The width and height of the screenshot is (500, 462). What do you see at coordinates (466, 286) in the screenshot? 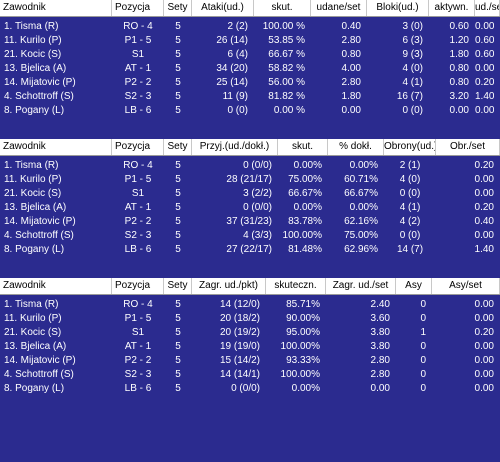
I see `column-header: Asy/set` at bounding box center [466, 286].